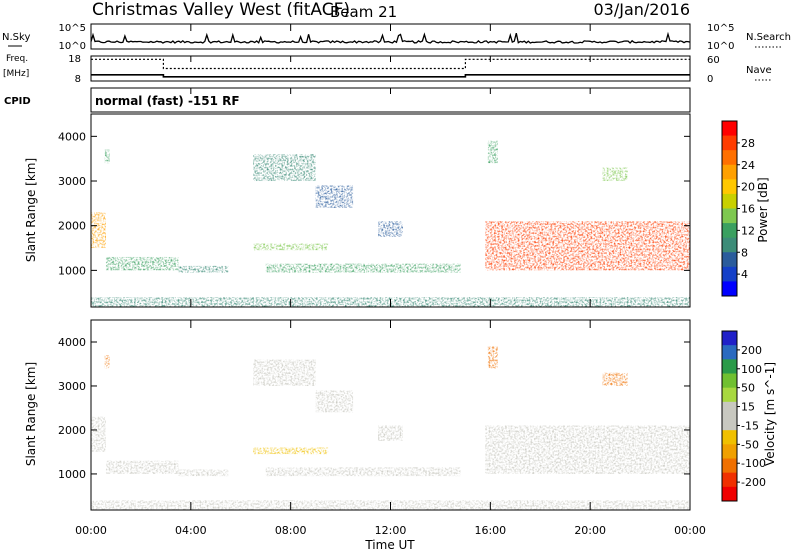  Describe the element at coordinates (738, 208) in the screenshot. I see `power-colorbar: 28 24 20 16 12 8 4` at that location.